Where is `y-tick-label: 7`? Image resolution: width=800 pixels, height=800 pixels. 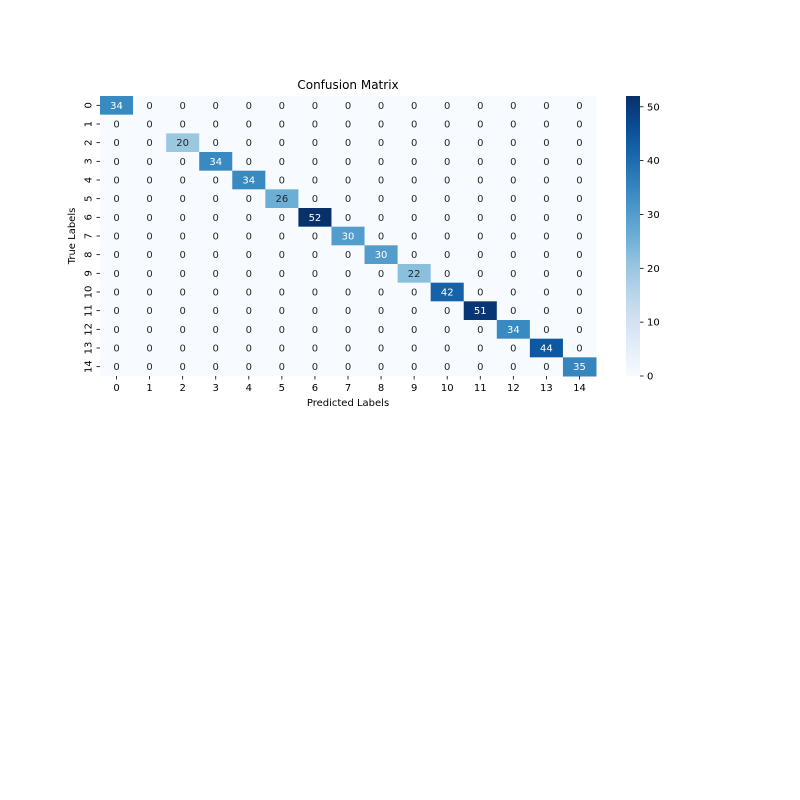
y-tick-label: 7 is located at coordinates (89, 236).